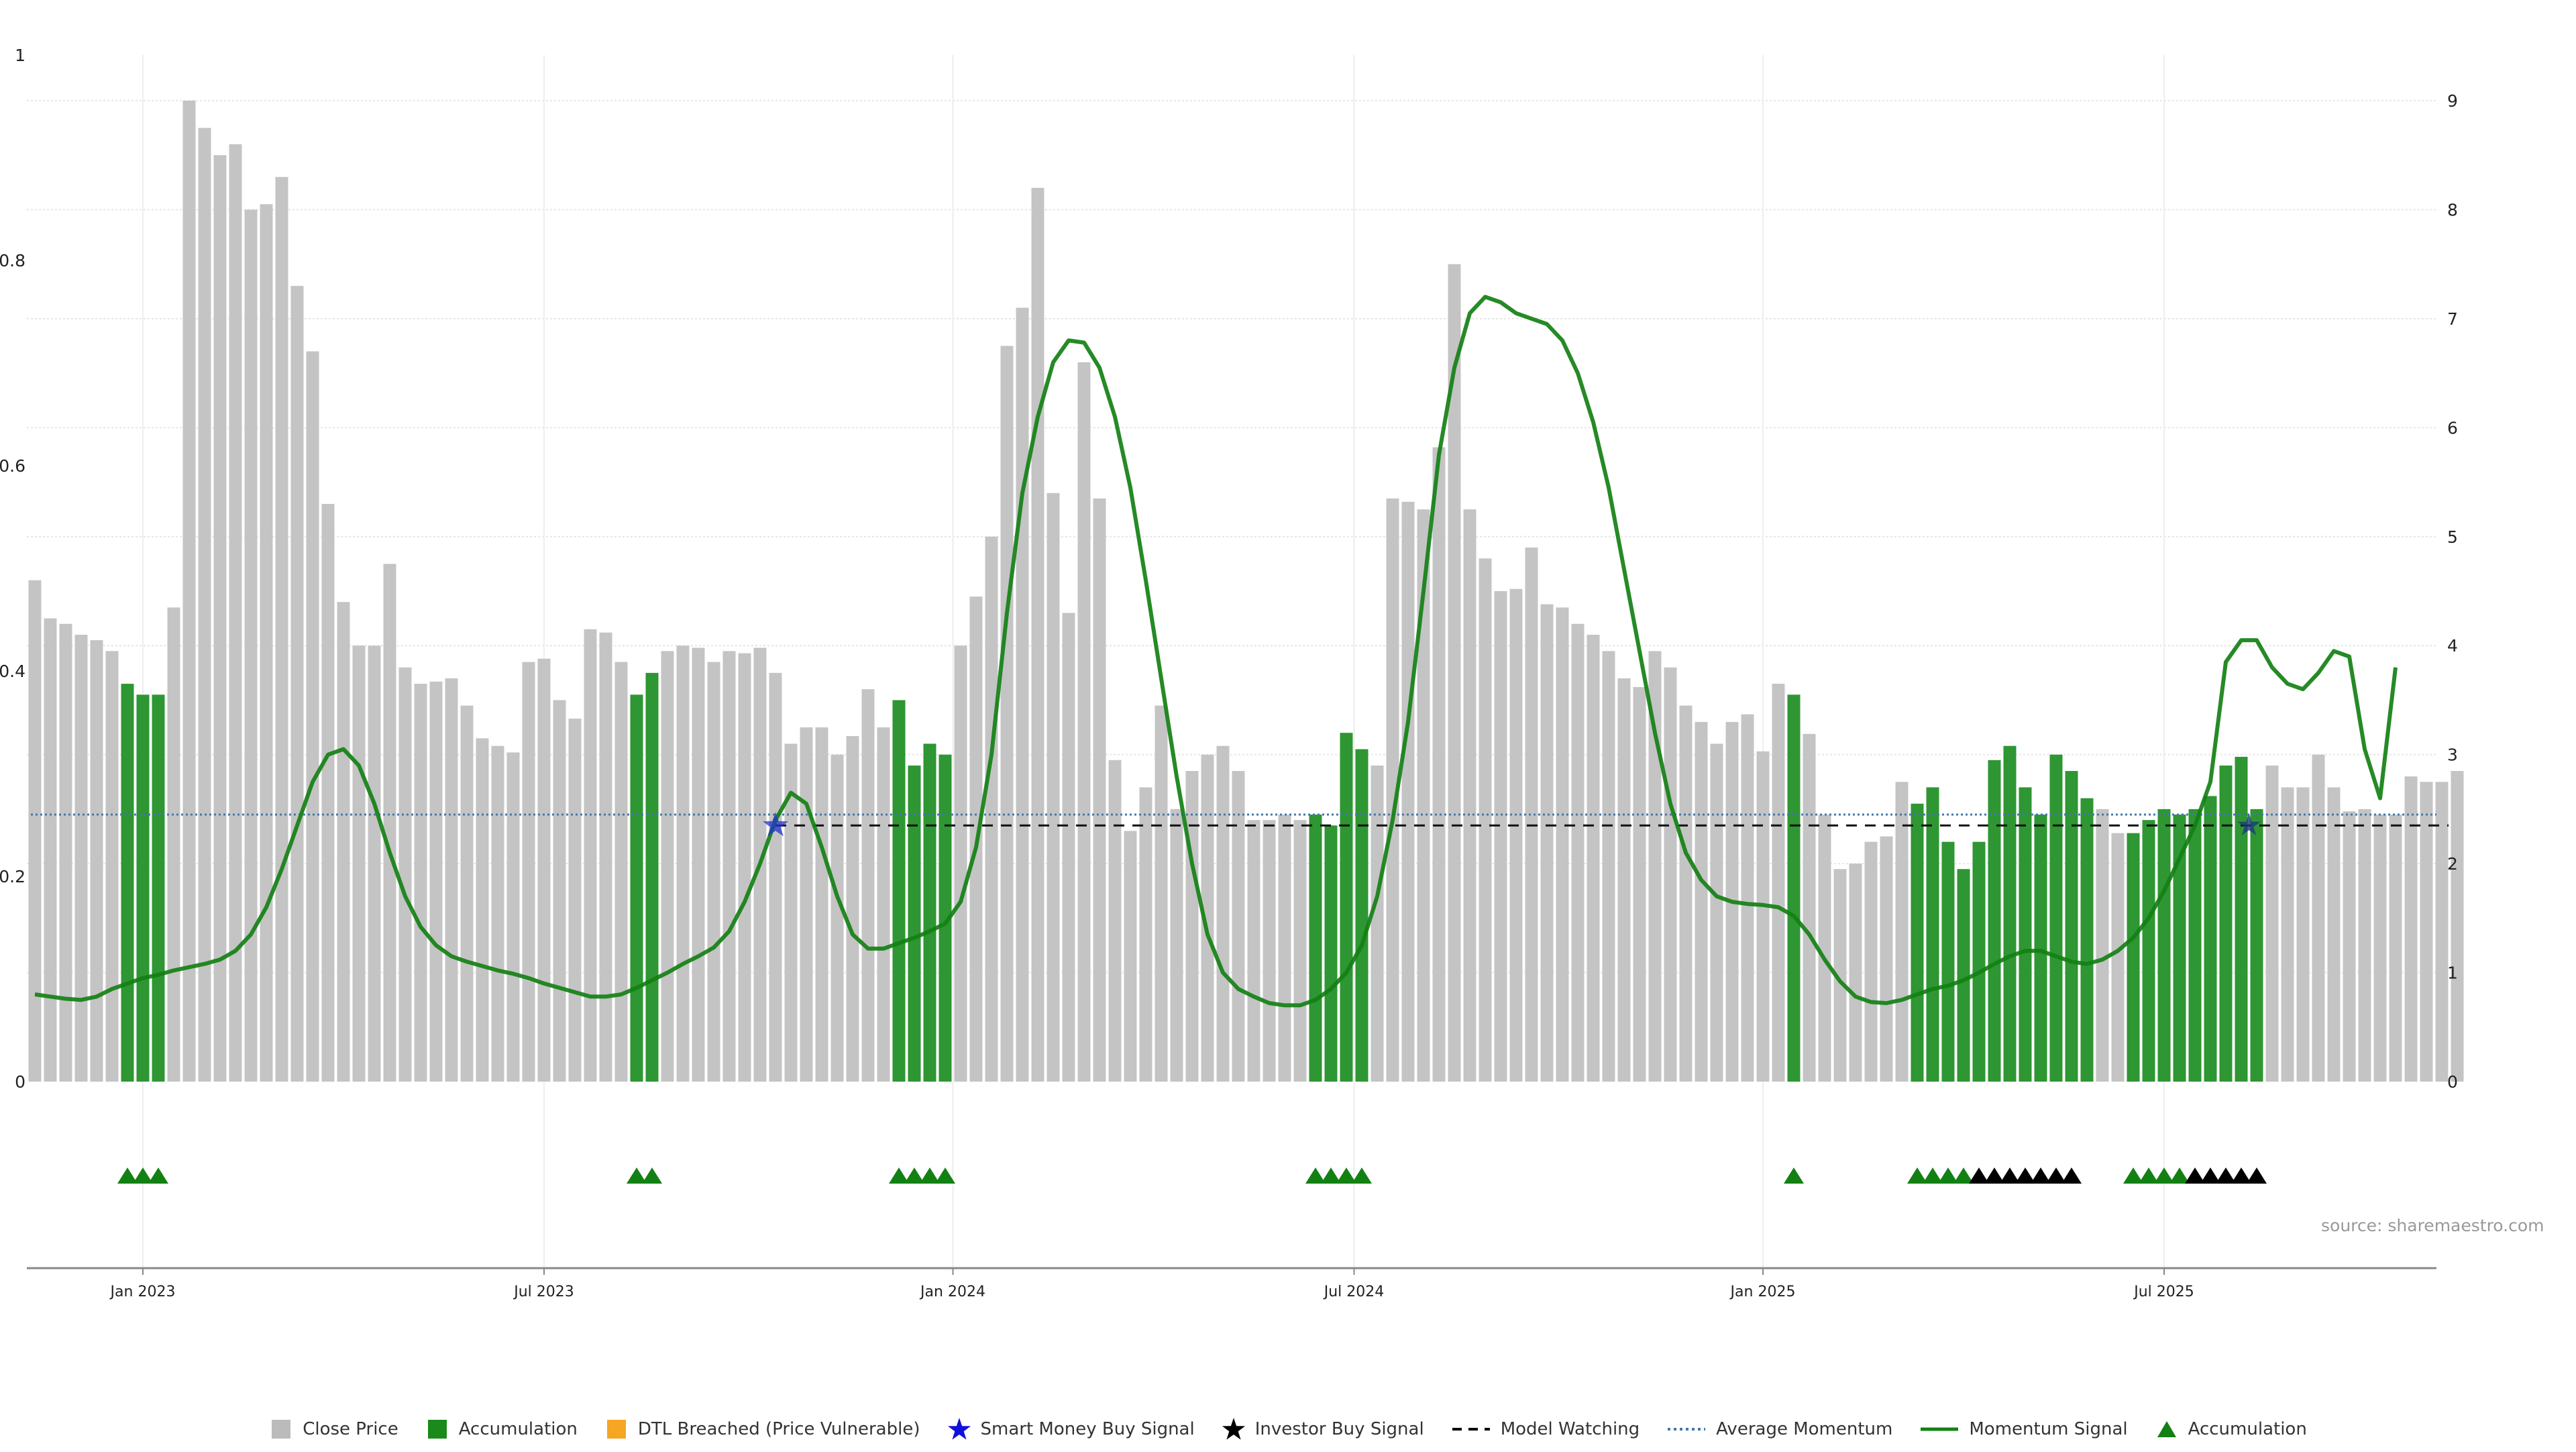 The height and width of the screenshot is (1452, 2576). What do you see at coordinates (12, 261) in the screenshot?
I see `left-axis-tick-label: 0.8` at bounding box center [12, 261].